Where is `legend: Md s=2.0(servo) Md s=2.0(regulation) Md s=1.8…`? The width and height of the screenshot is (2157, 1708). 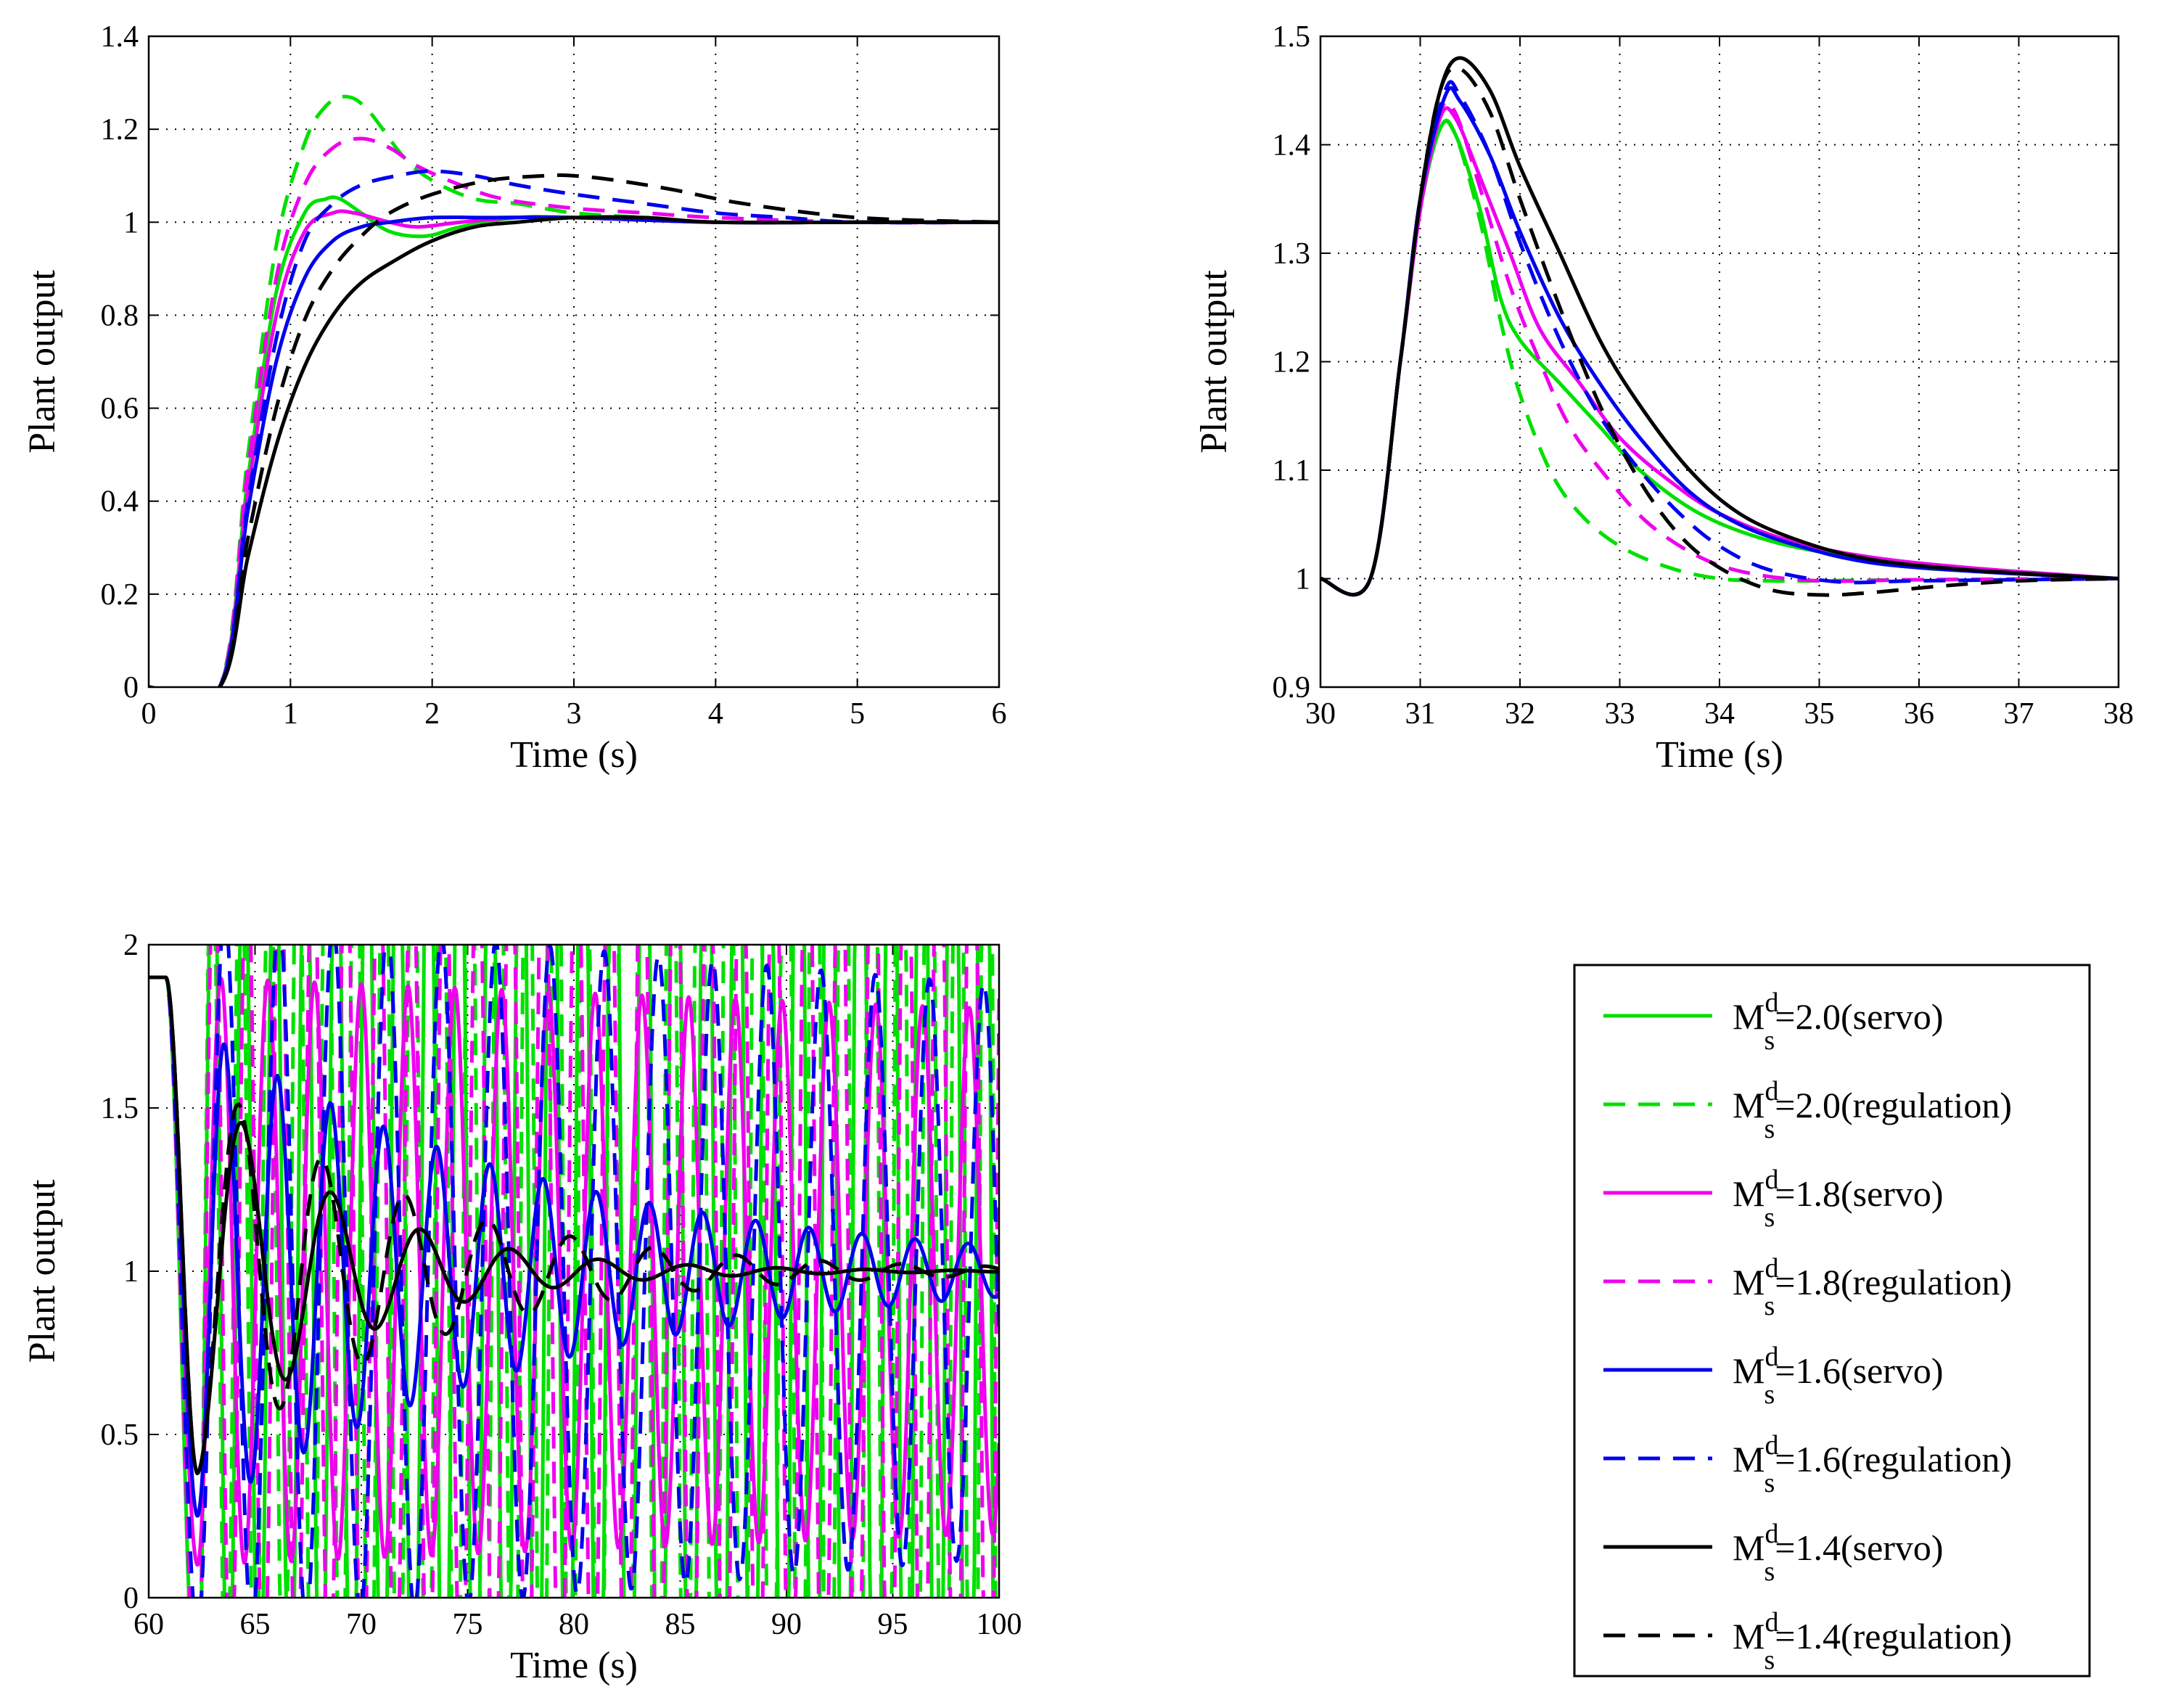 legend: Md s=2.0(servo) Md s=2.0(regulation) Md s=1.8… is located at coordinates (1832, 1321).